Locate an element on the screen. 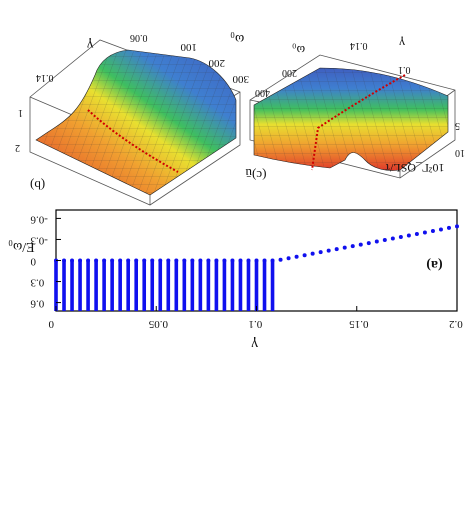 This screenshot has height=519, width=474. panel-c-z-tick-1: 10 is located at coordinates (460, 152).